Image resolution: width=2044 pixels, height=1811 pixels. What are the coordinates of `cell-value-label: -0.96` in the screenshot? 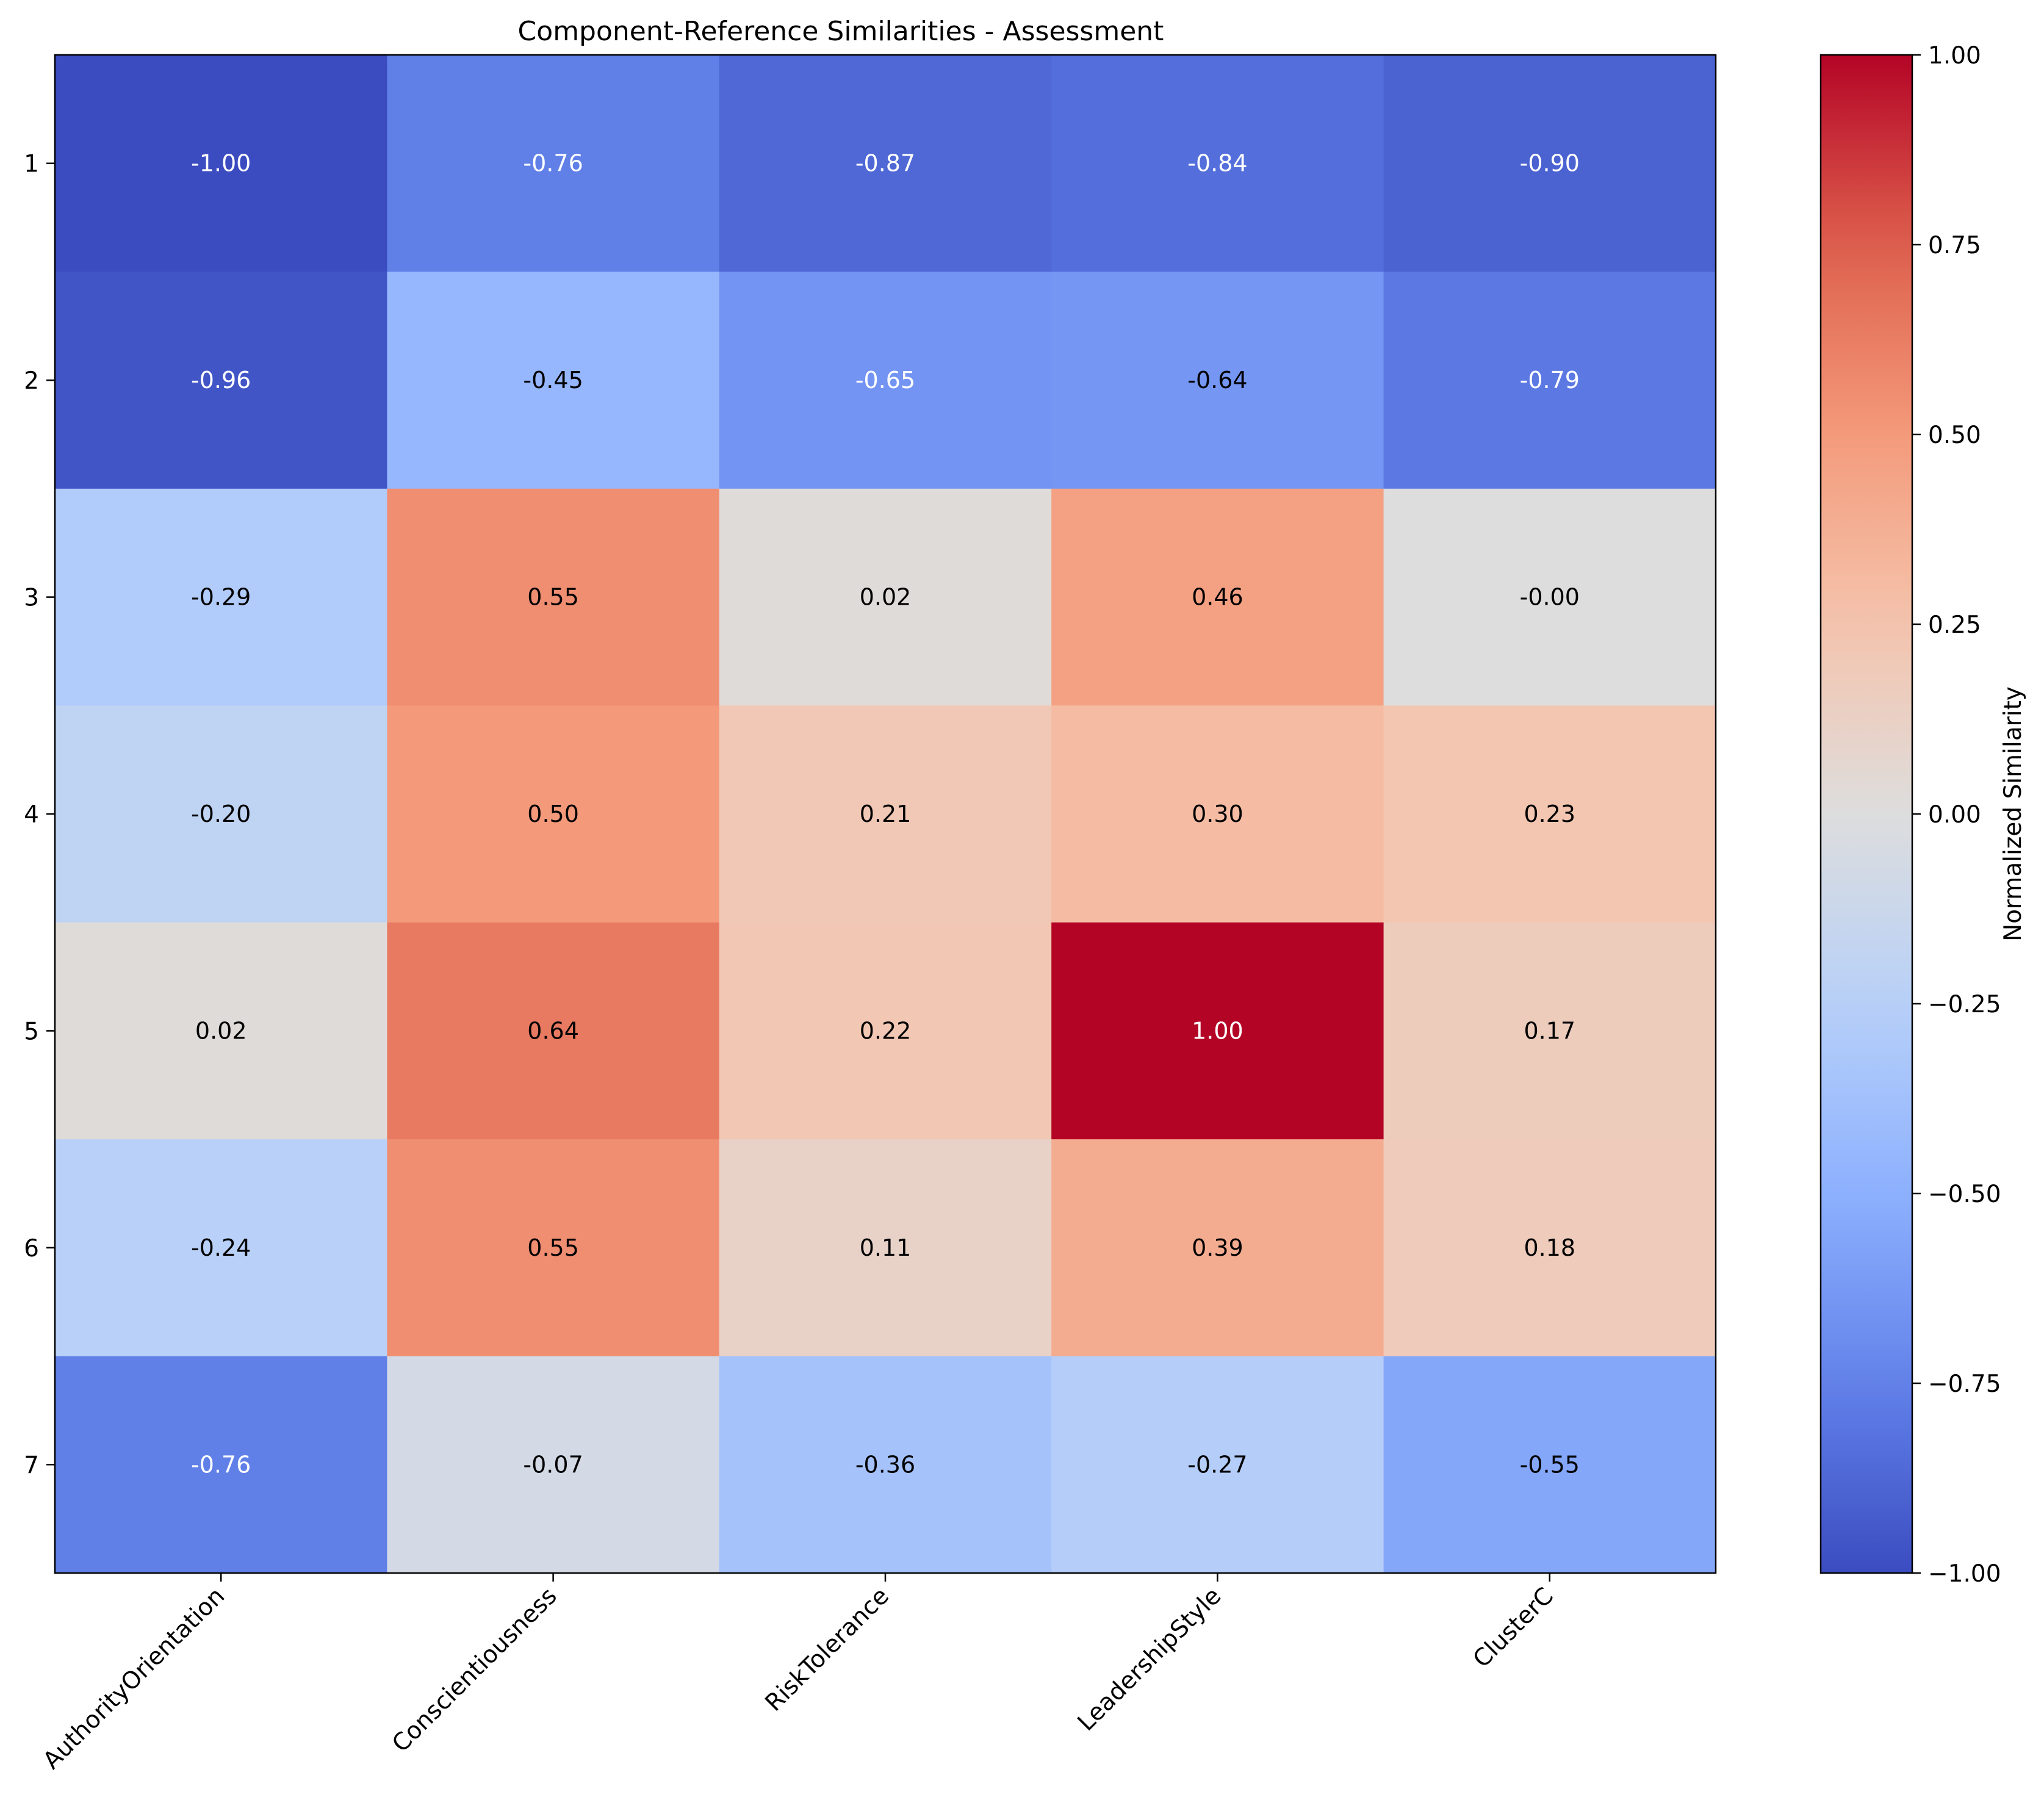 It's located at (221, 380).